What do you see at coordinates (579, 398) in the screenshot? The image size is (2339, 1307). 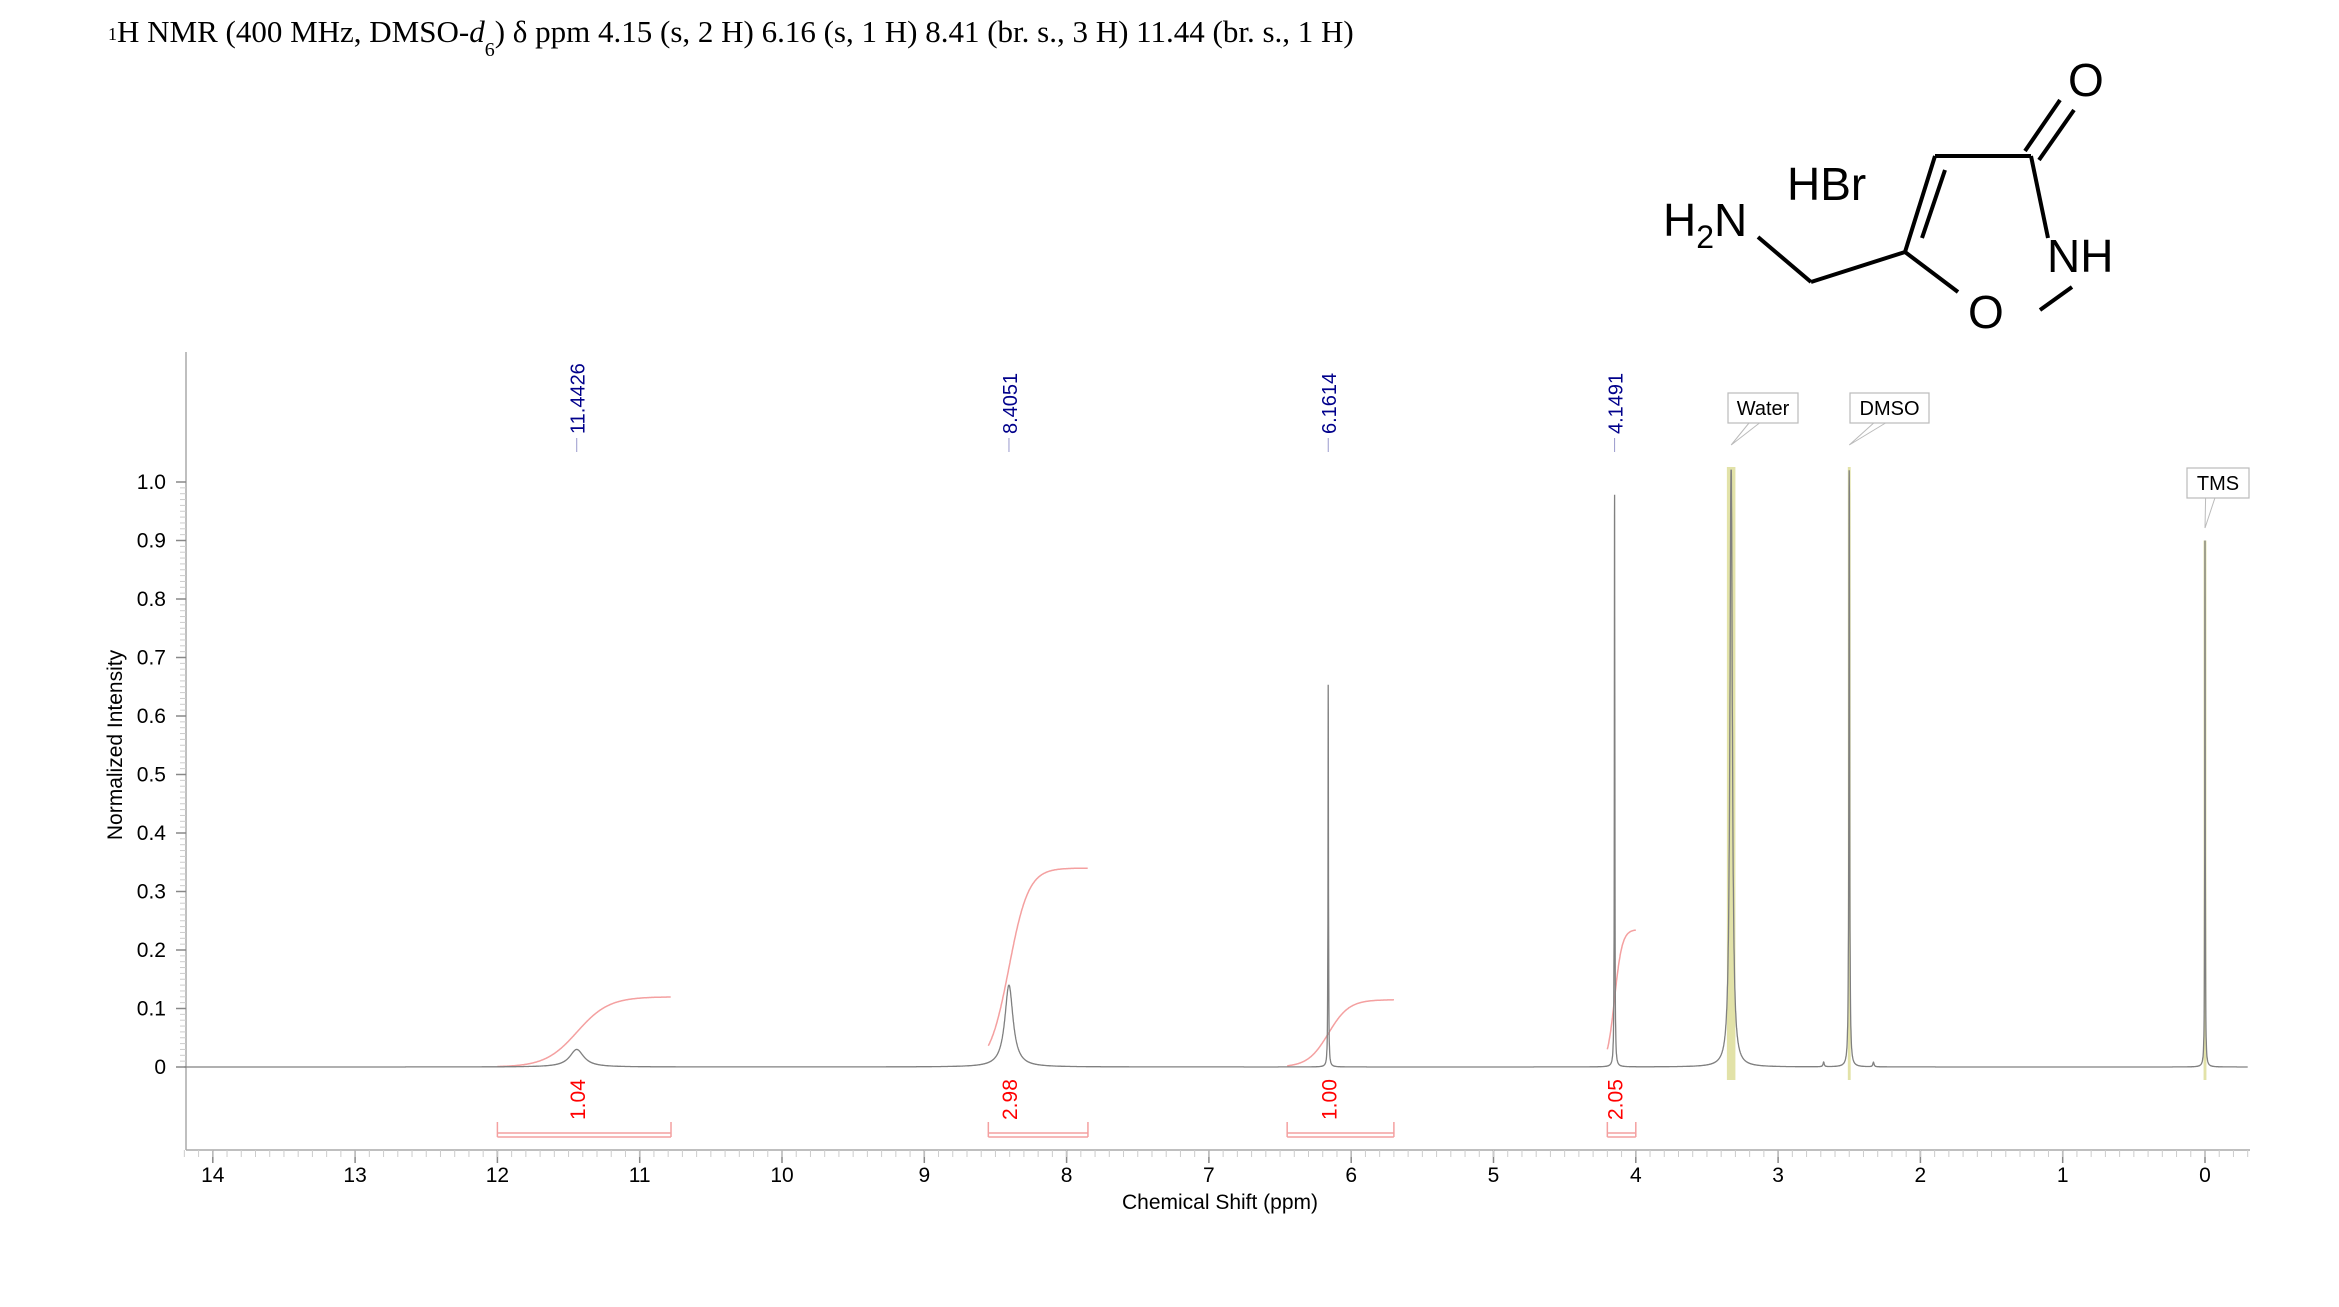 I see `peak-label: 11.4426` at bounding box center [579, 398].